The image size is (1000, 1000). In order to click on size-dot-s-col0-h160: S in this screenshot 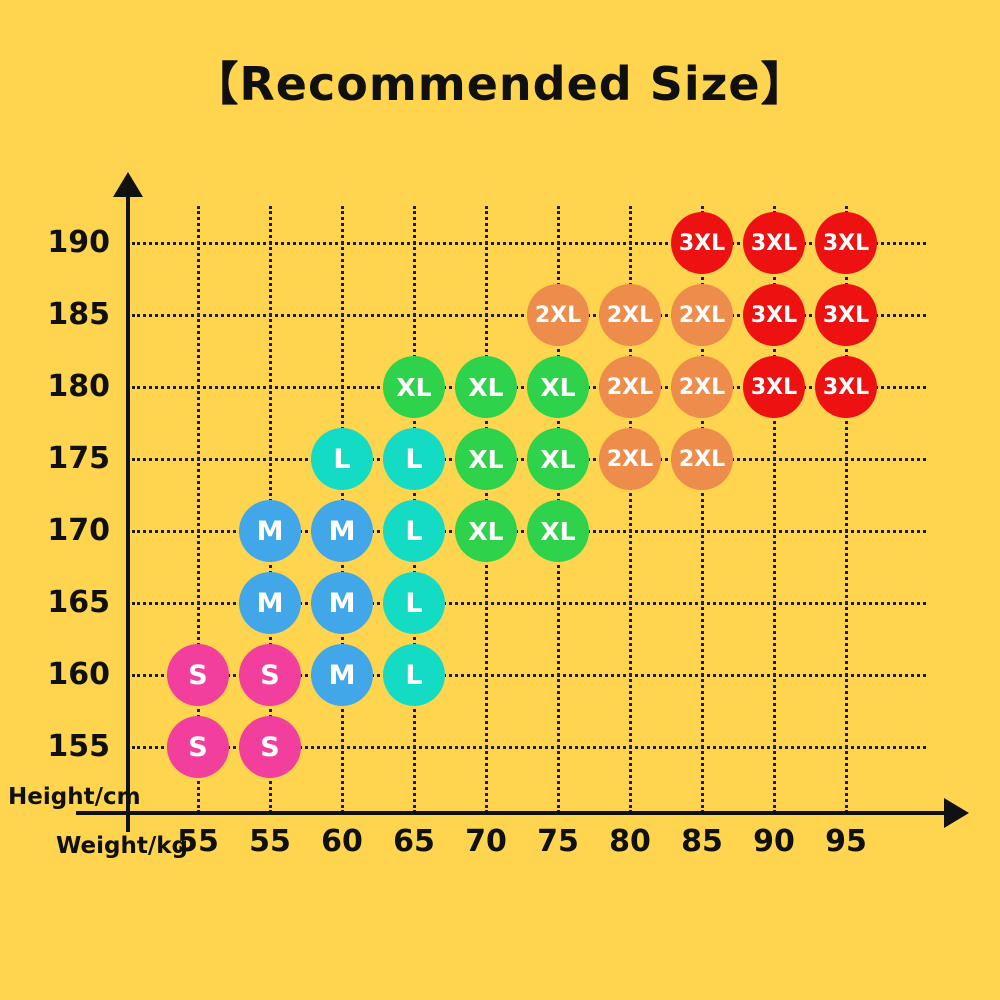, I will do `click(198, 675)`.